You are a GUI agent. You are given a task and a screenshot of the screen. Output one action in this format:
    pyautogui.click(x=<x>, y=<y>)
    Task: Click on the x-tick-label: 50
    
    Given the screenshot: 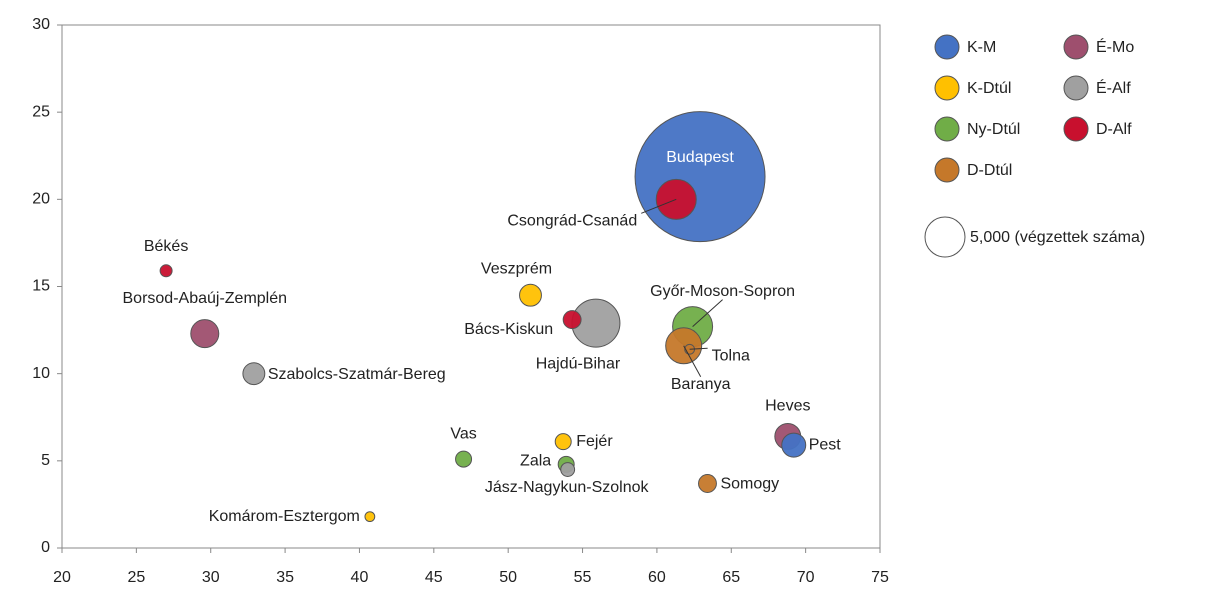 What is the action you would take?
    pyautogui.click(x=508, y=577)
    